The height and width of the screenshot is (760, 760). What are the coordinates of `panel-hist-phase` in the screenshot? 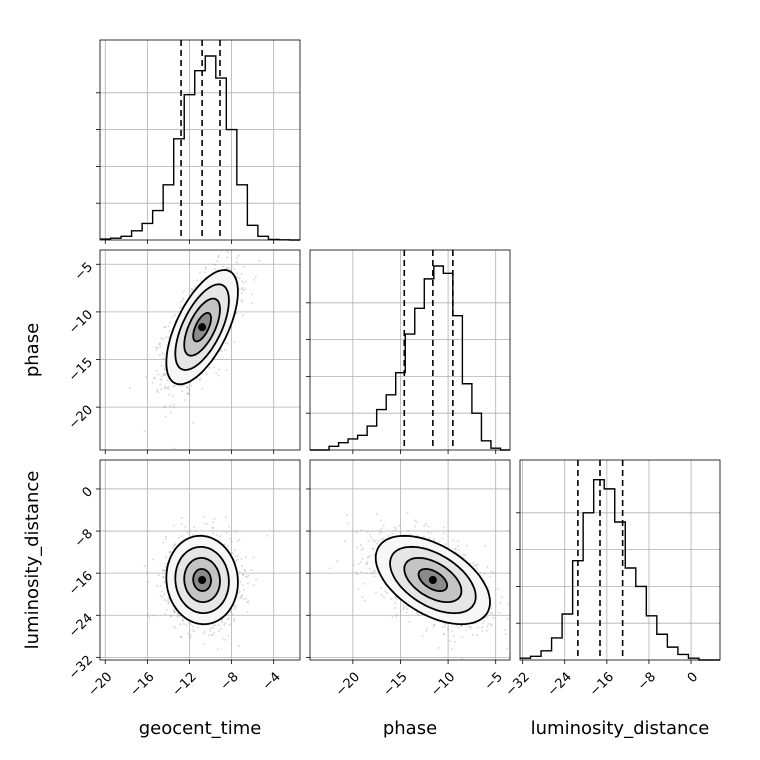 It's located at (408, 351).